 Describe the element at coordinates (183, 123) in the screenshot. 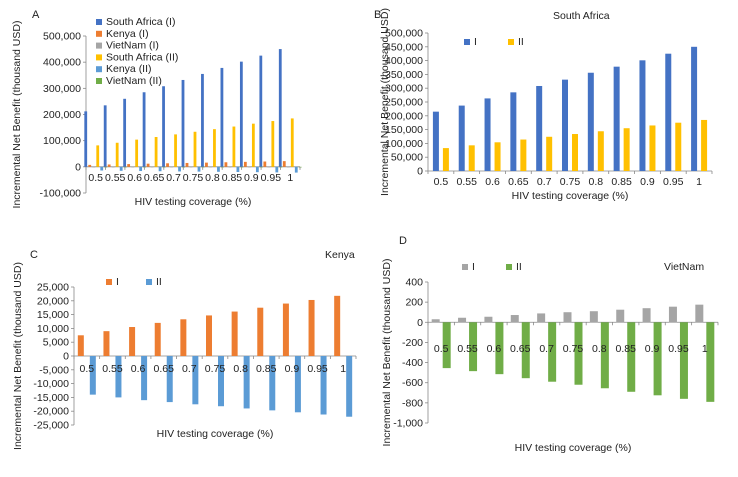

I see `bar-sa1-0.75` at that location.